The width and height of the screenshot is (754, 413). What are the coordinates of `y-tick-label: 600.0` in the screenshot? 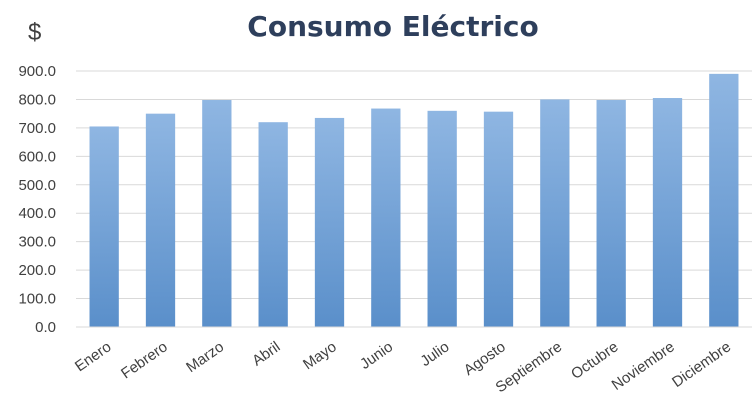 It's located at (37, 156).